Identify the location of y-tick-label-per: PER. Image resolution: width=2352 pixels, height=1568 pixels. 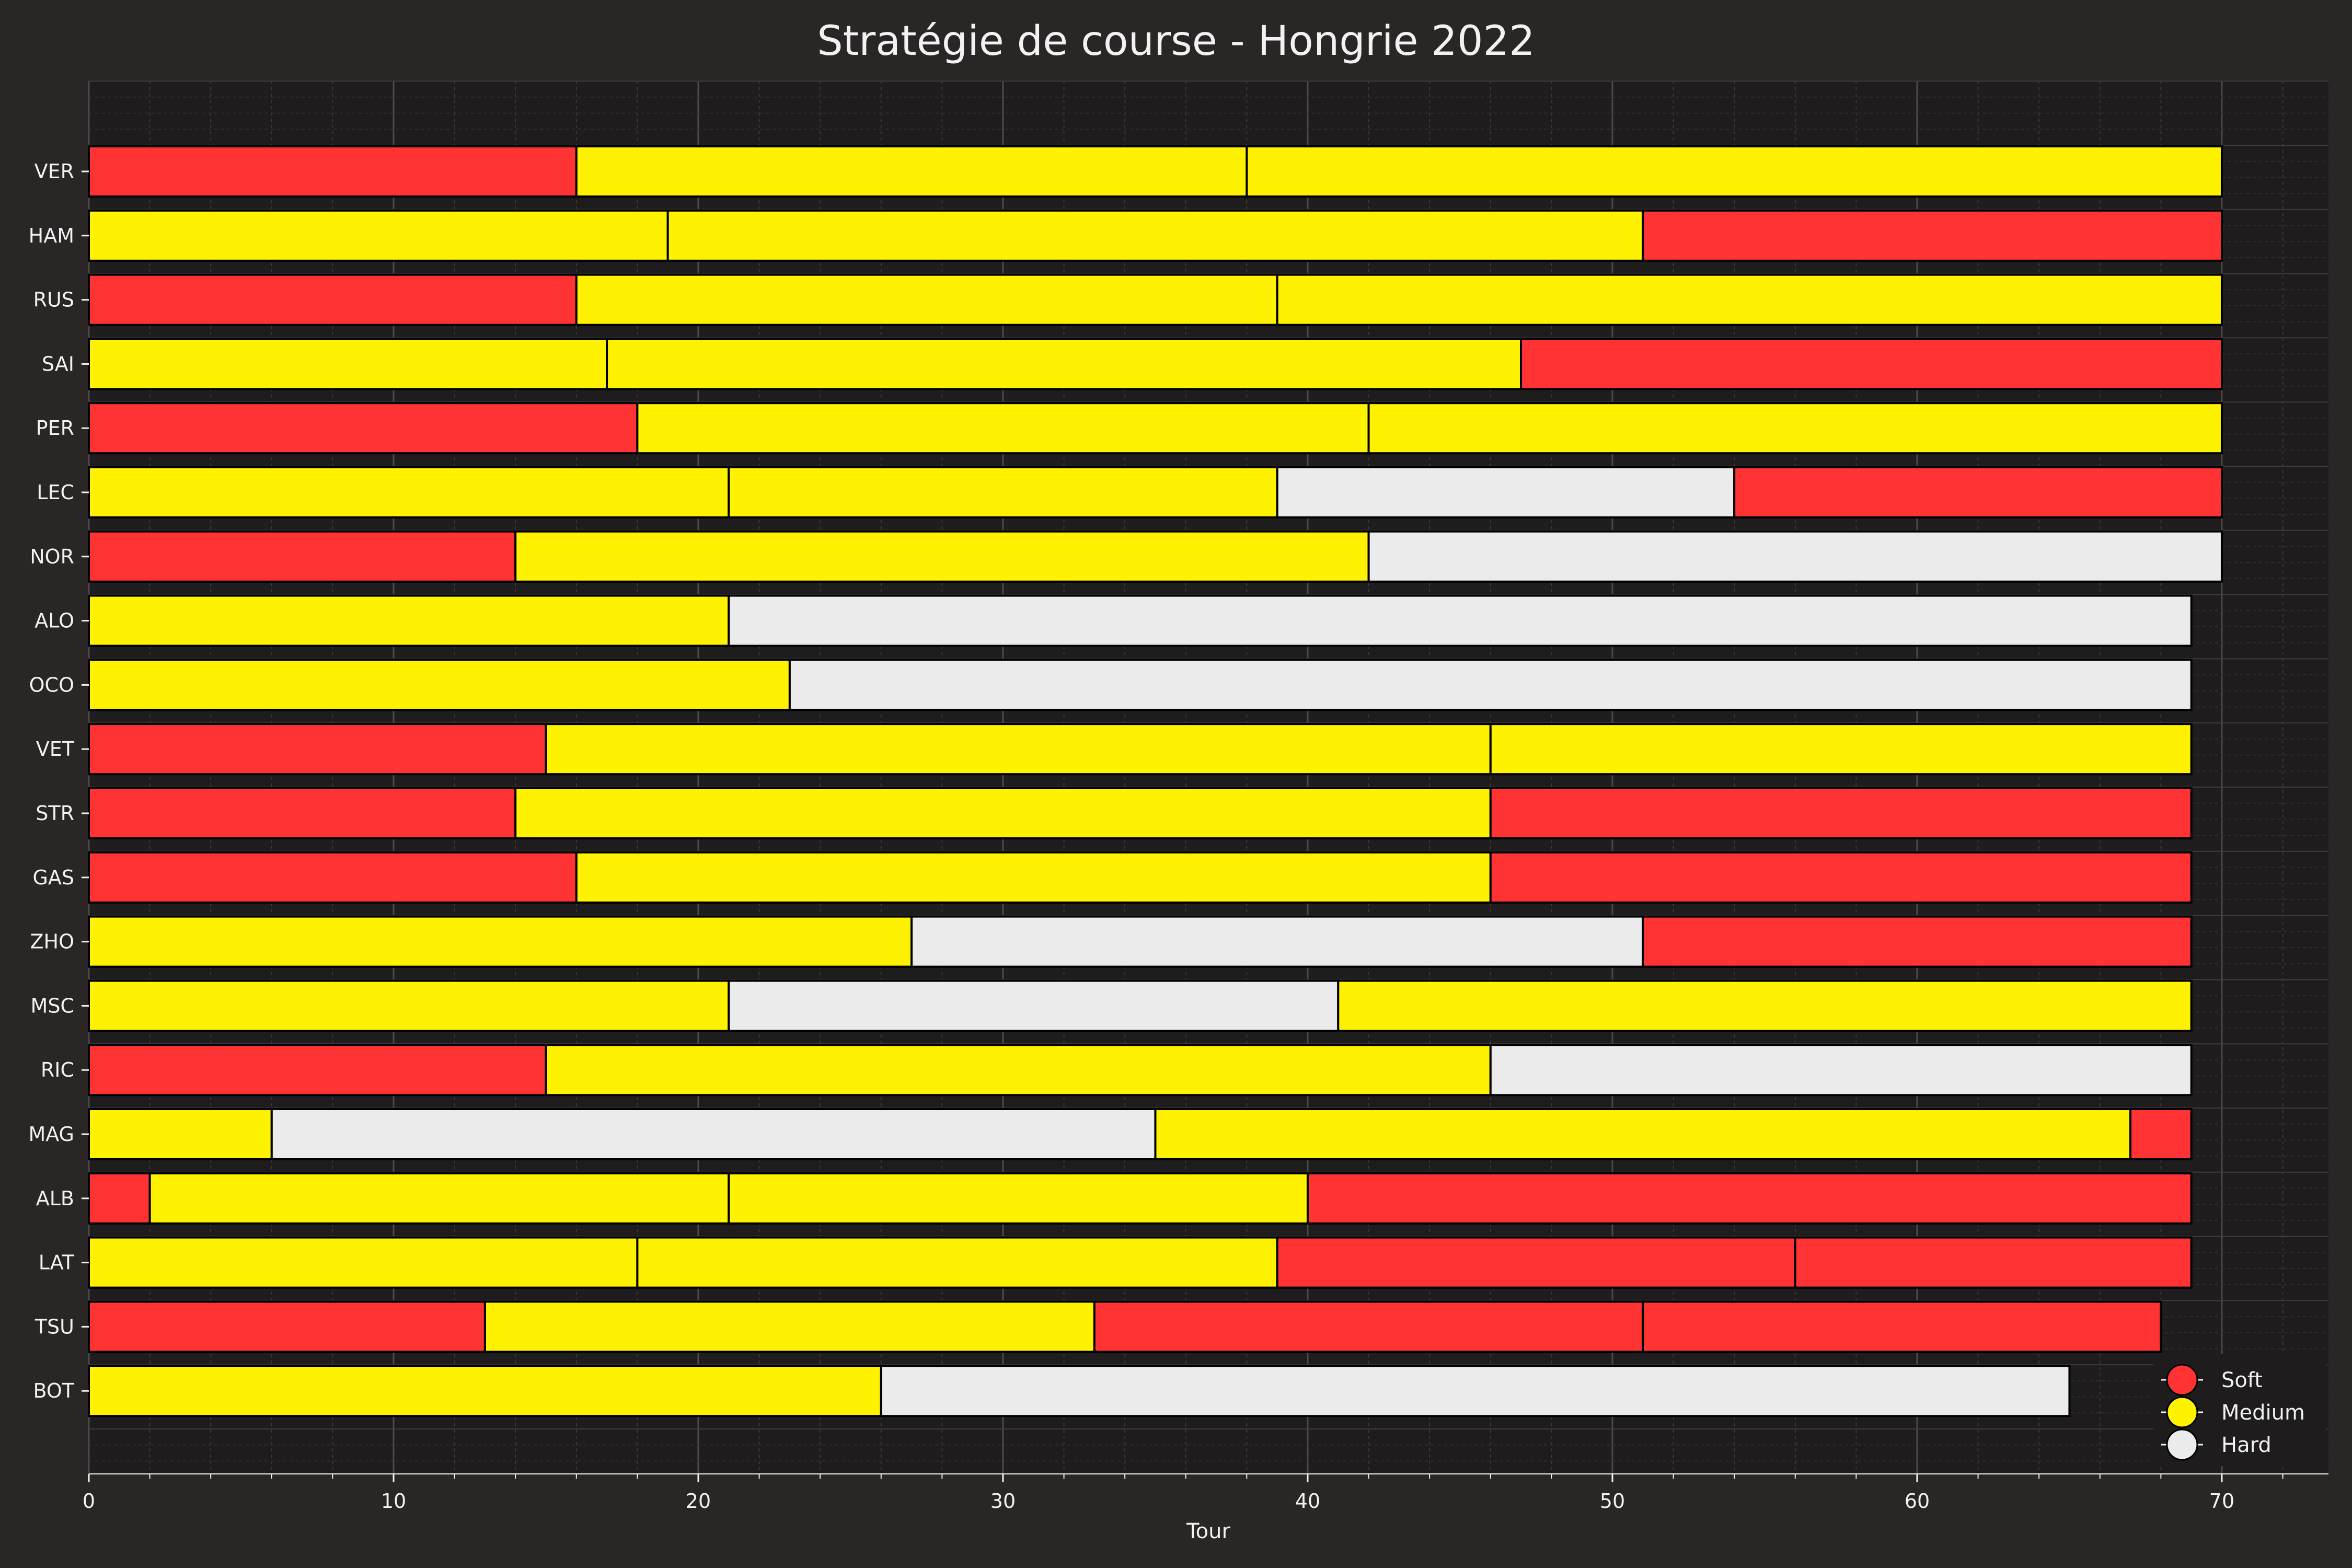
(55, 428).